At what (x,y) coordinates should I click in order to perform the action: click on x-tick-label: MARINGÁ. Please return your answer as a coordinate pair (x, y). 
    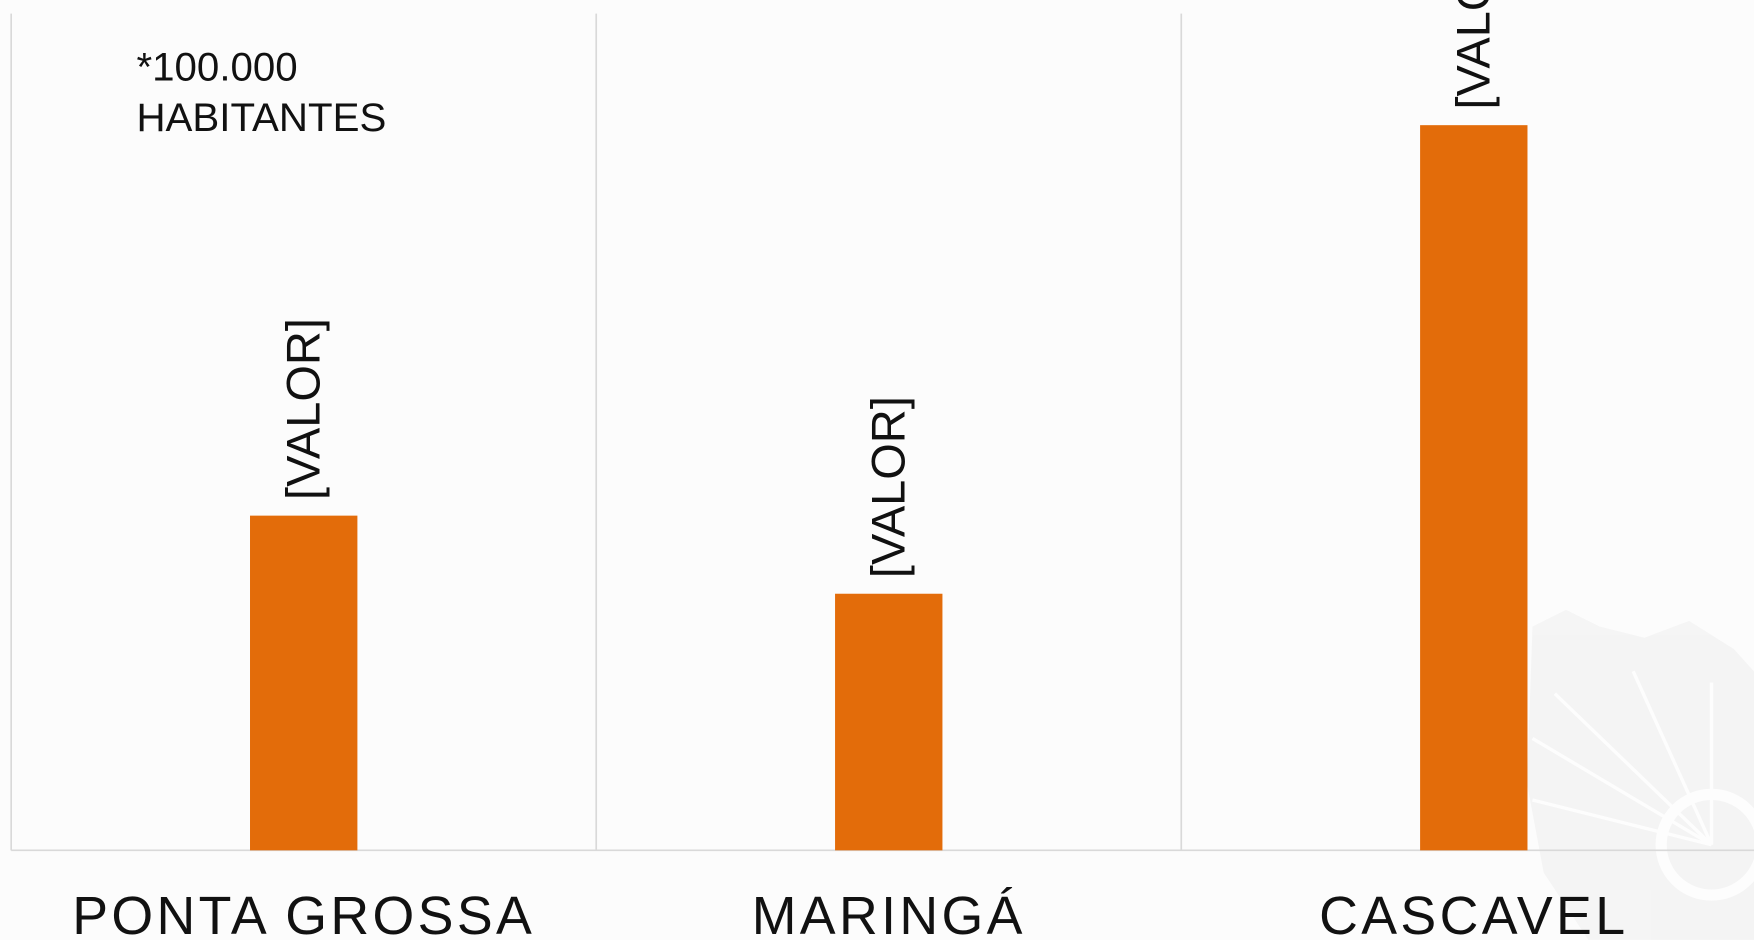
    Looking at the image, I should click on (889, 913).